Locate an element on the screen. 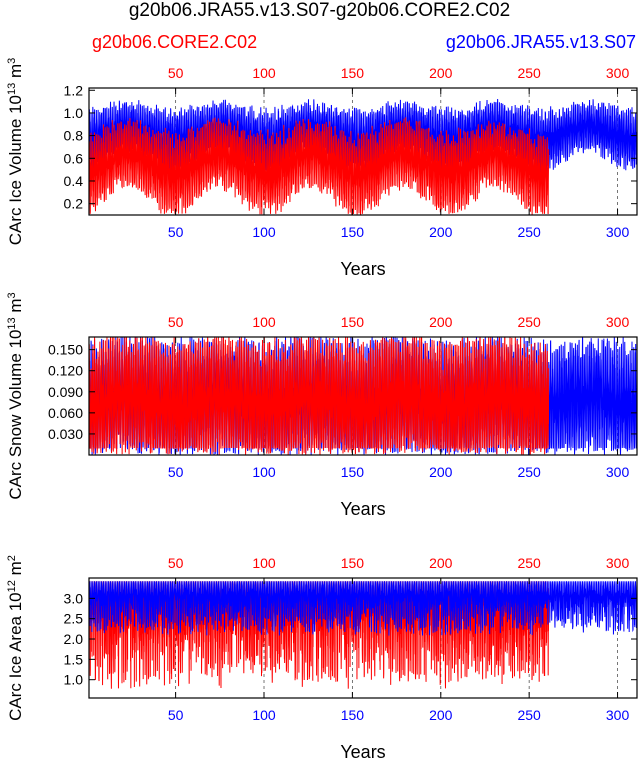 The width and height of the screenshot is (639, 762). ytick-label: 3.0 is located at coordinates (74, 598).